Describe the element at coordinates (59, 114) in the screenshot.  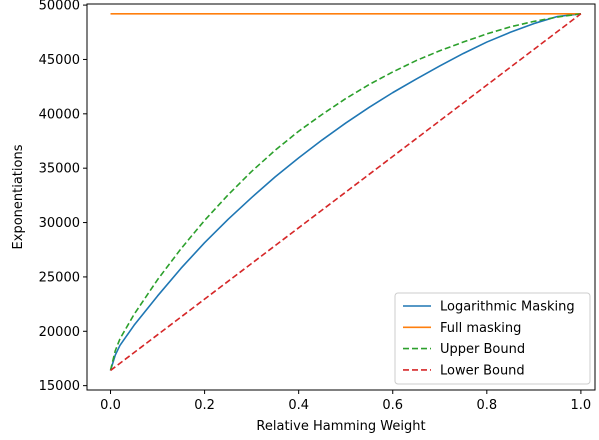
I see `y-tick-label: 40000` at that location.